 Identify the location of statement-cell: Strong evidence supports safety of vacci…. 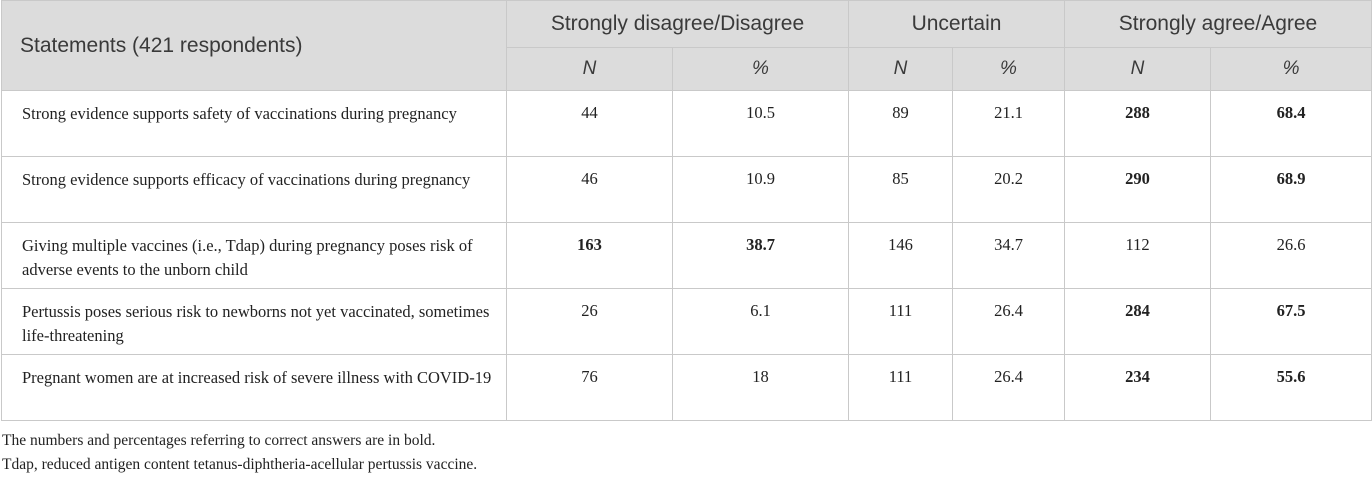
(254, 123).